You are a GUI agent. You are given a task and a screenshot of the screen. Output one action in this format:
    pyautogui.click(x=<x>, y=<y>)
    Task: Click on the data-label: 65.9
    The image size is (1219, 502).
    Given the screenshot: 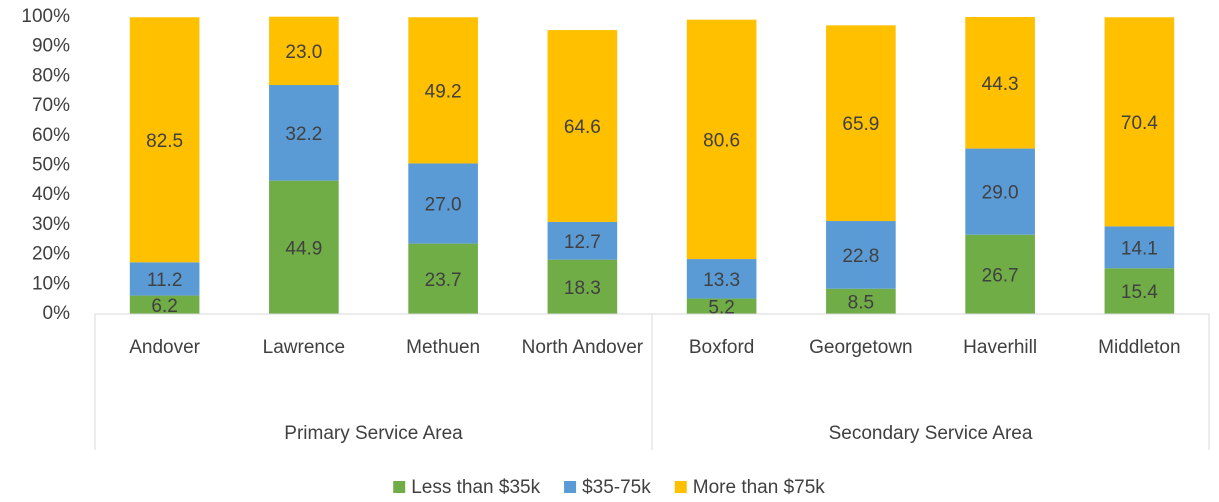 What is the action you would take?
    pyautogui.click(x=860, y=124)
    